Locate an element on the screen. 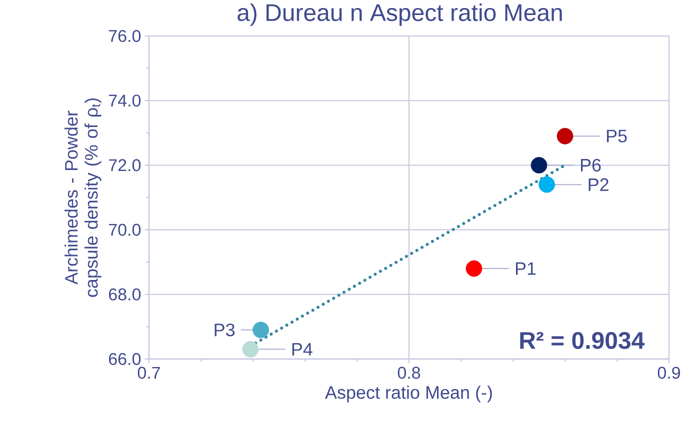  series-label: P5 is located at coordinates (616, 136).